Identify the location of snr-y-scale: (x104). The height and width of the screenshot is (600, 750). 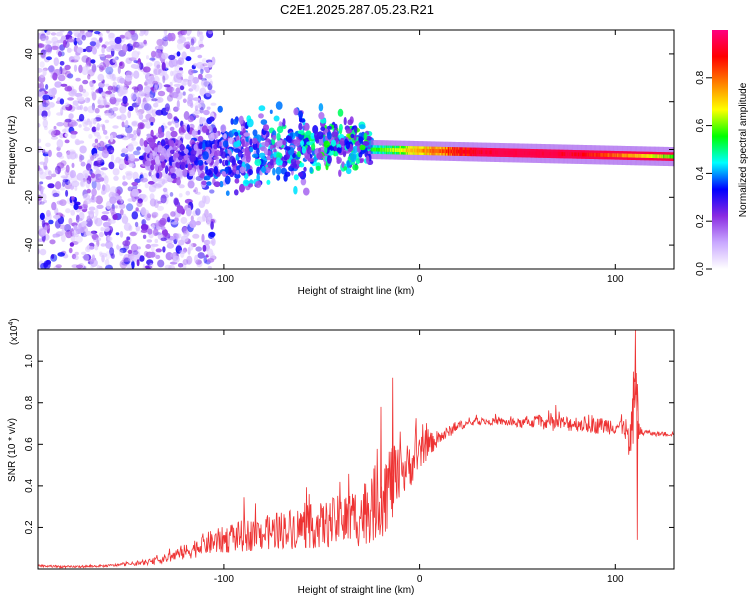
(14, 331).